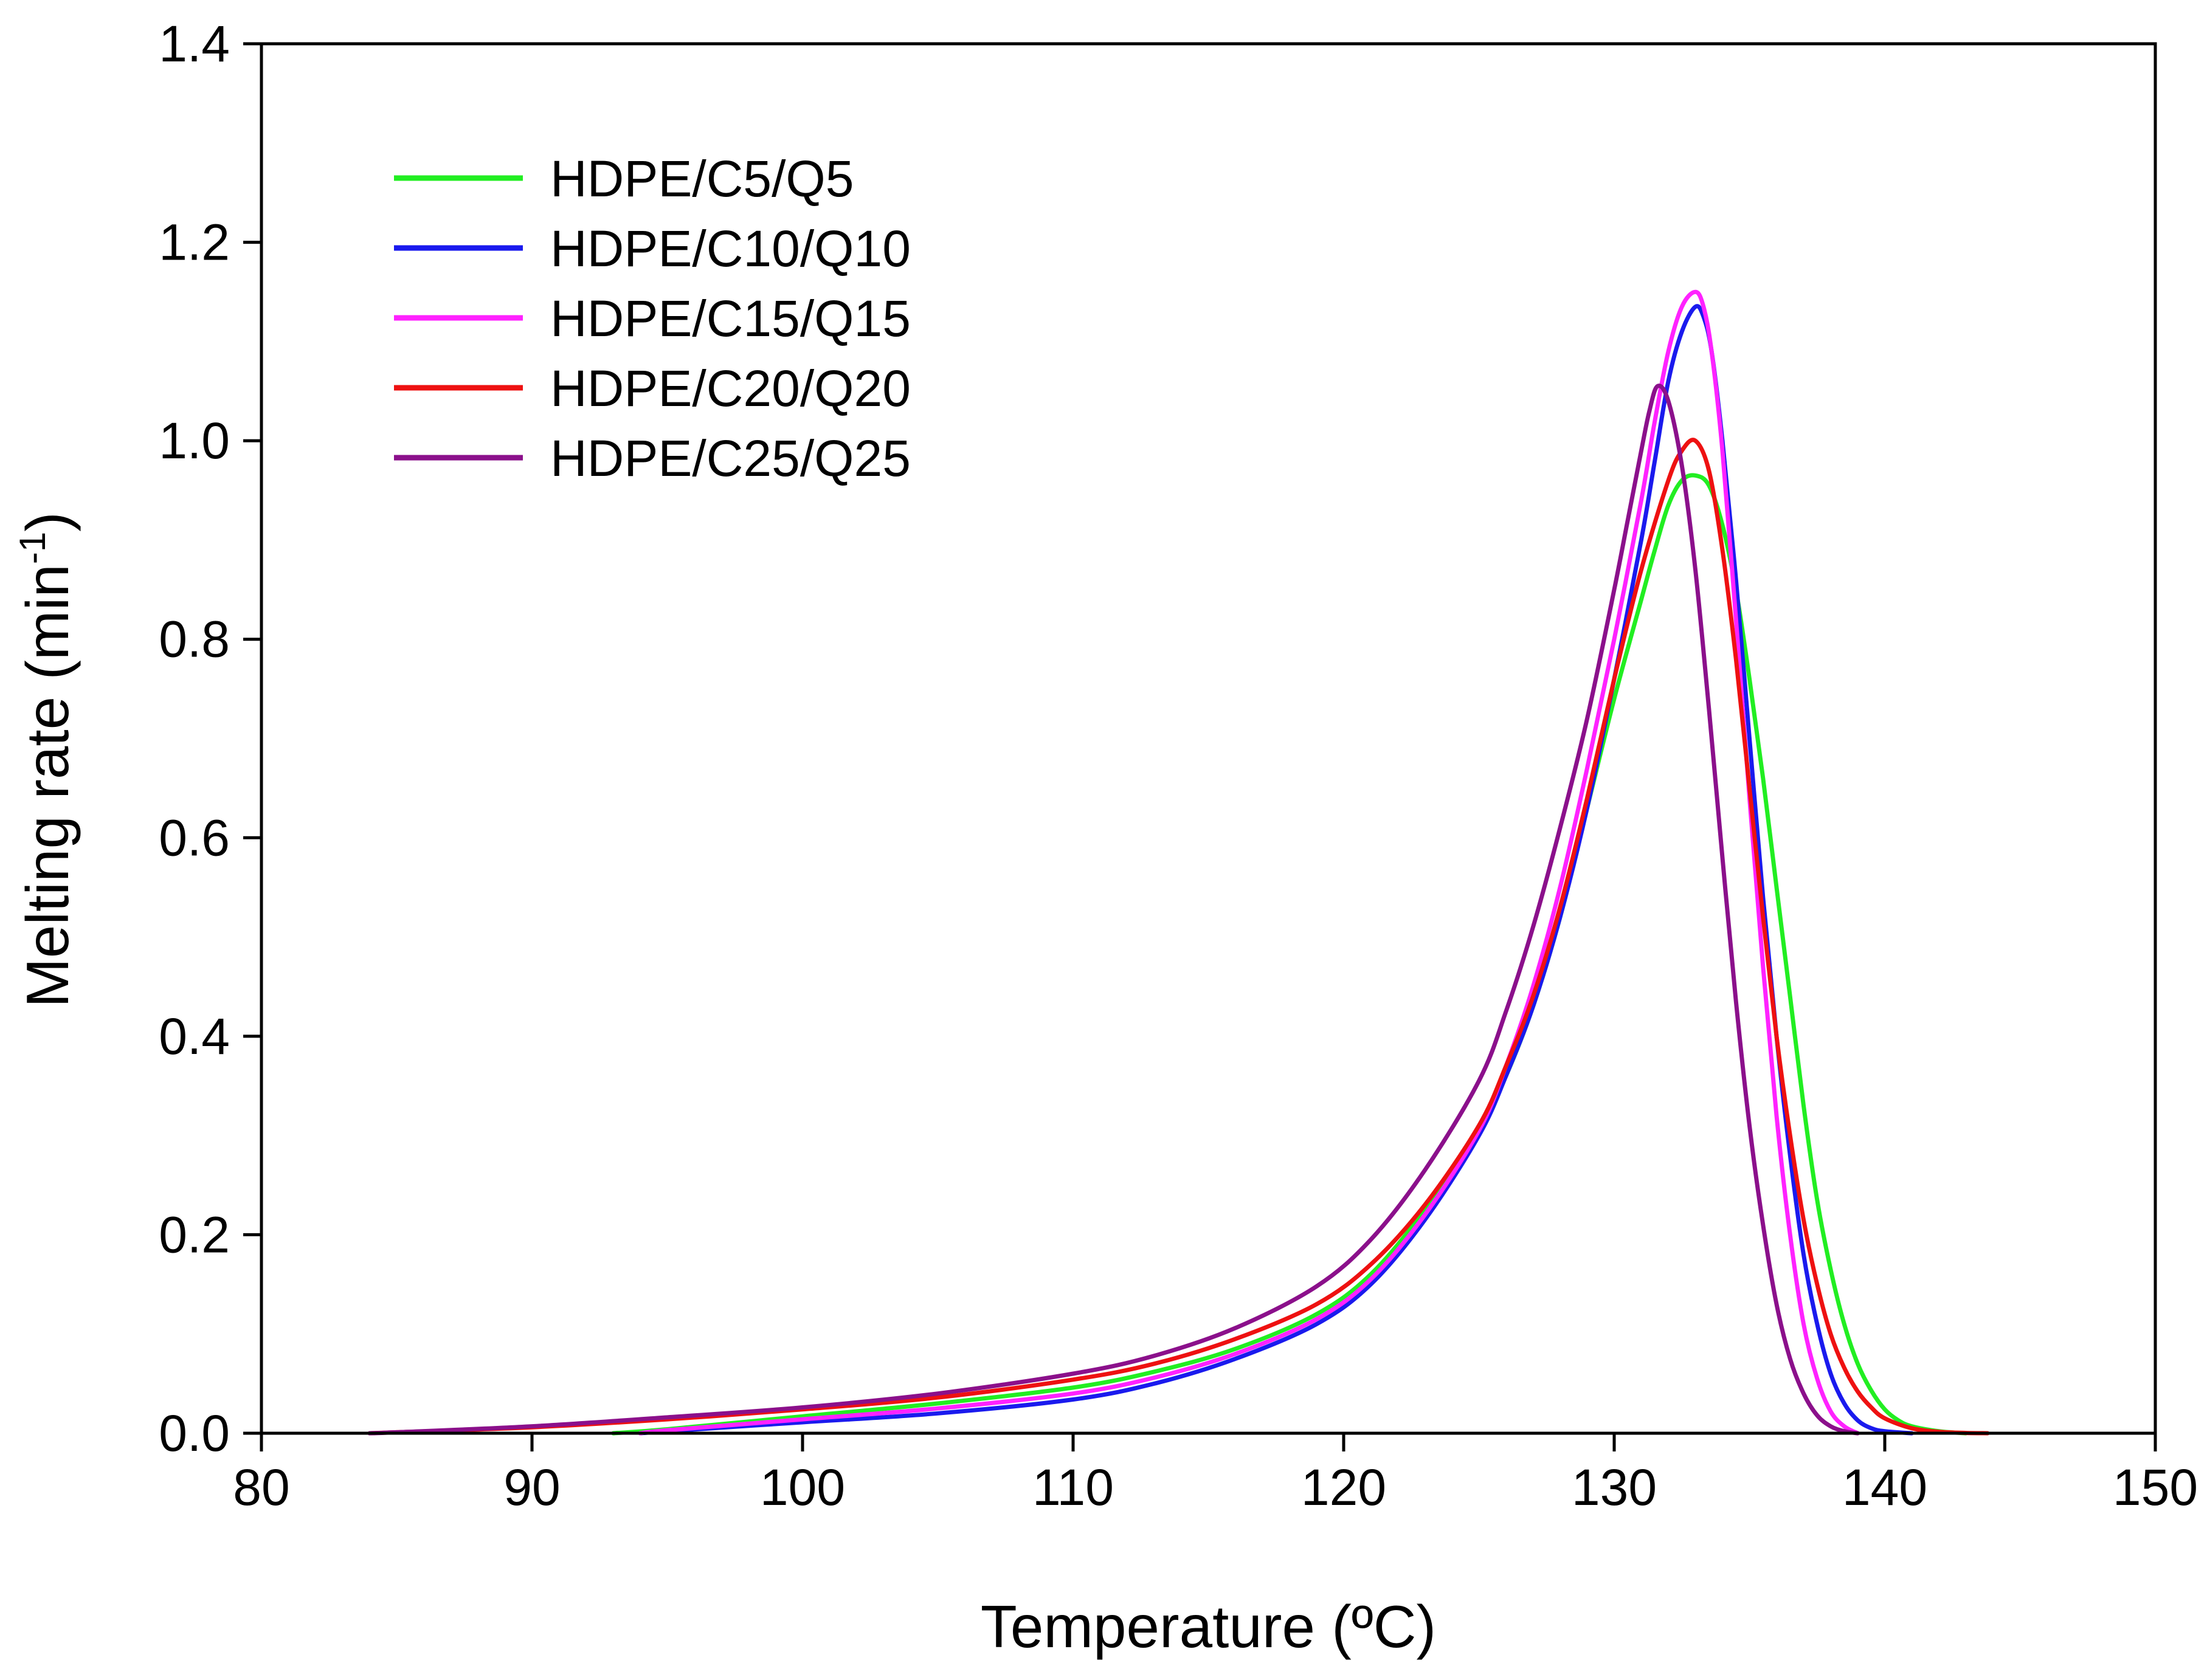 This screenshot has height=1680, width=2207. What do you see at coordinates (194, 242) in the screenshot?
I see `y-tick-label: 1.2` at bounding box center [194, 242].